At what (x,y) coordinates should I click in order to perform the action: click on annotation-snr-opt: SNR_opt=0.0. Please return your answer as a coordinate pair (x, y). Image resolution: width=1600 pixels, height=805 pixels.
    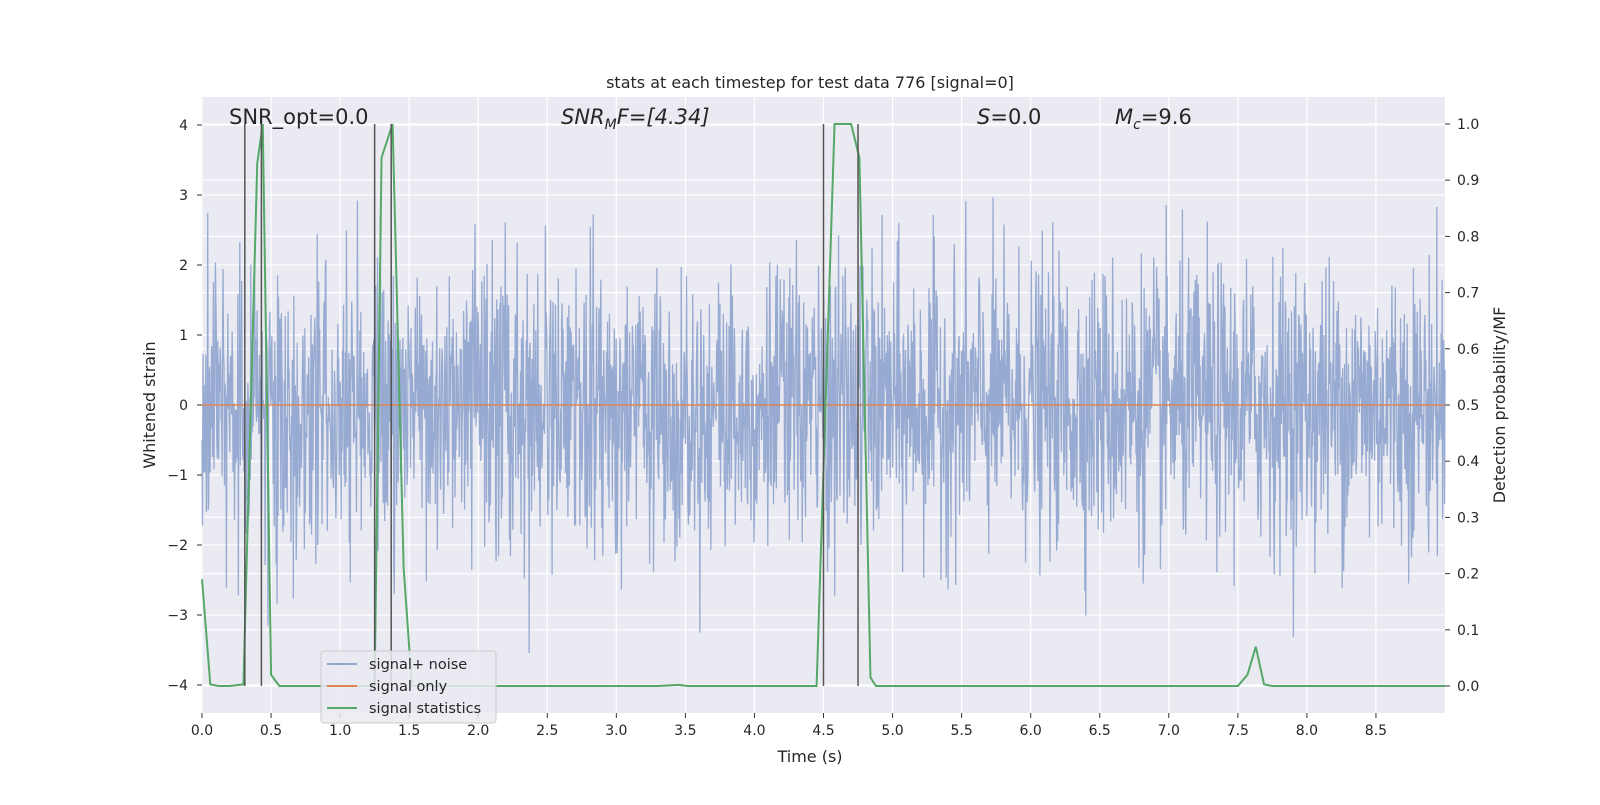
    Looking at the image, I should click on (299, 117).